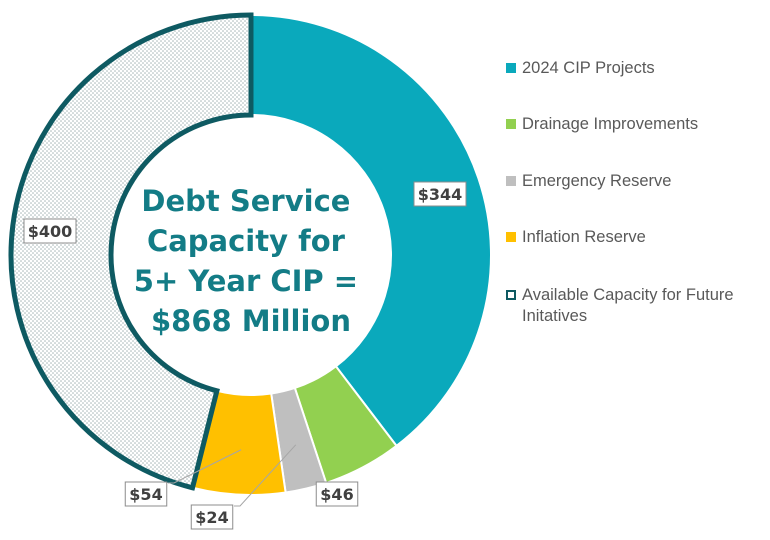 Image resolution: width=770 pixels, height=540 pixels. I want to click on data-label-drainage-improvements: $46, so click(337, 494).